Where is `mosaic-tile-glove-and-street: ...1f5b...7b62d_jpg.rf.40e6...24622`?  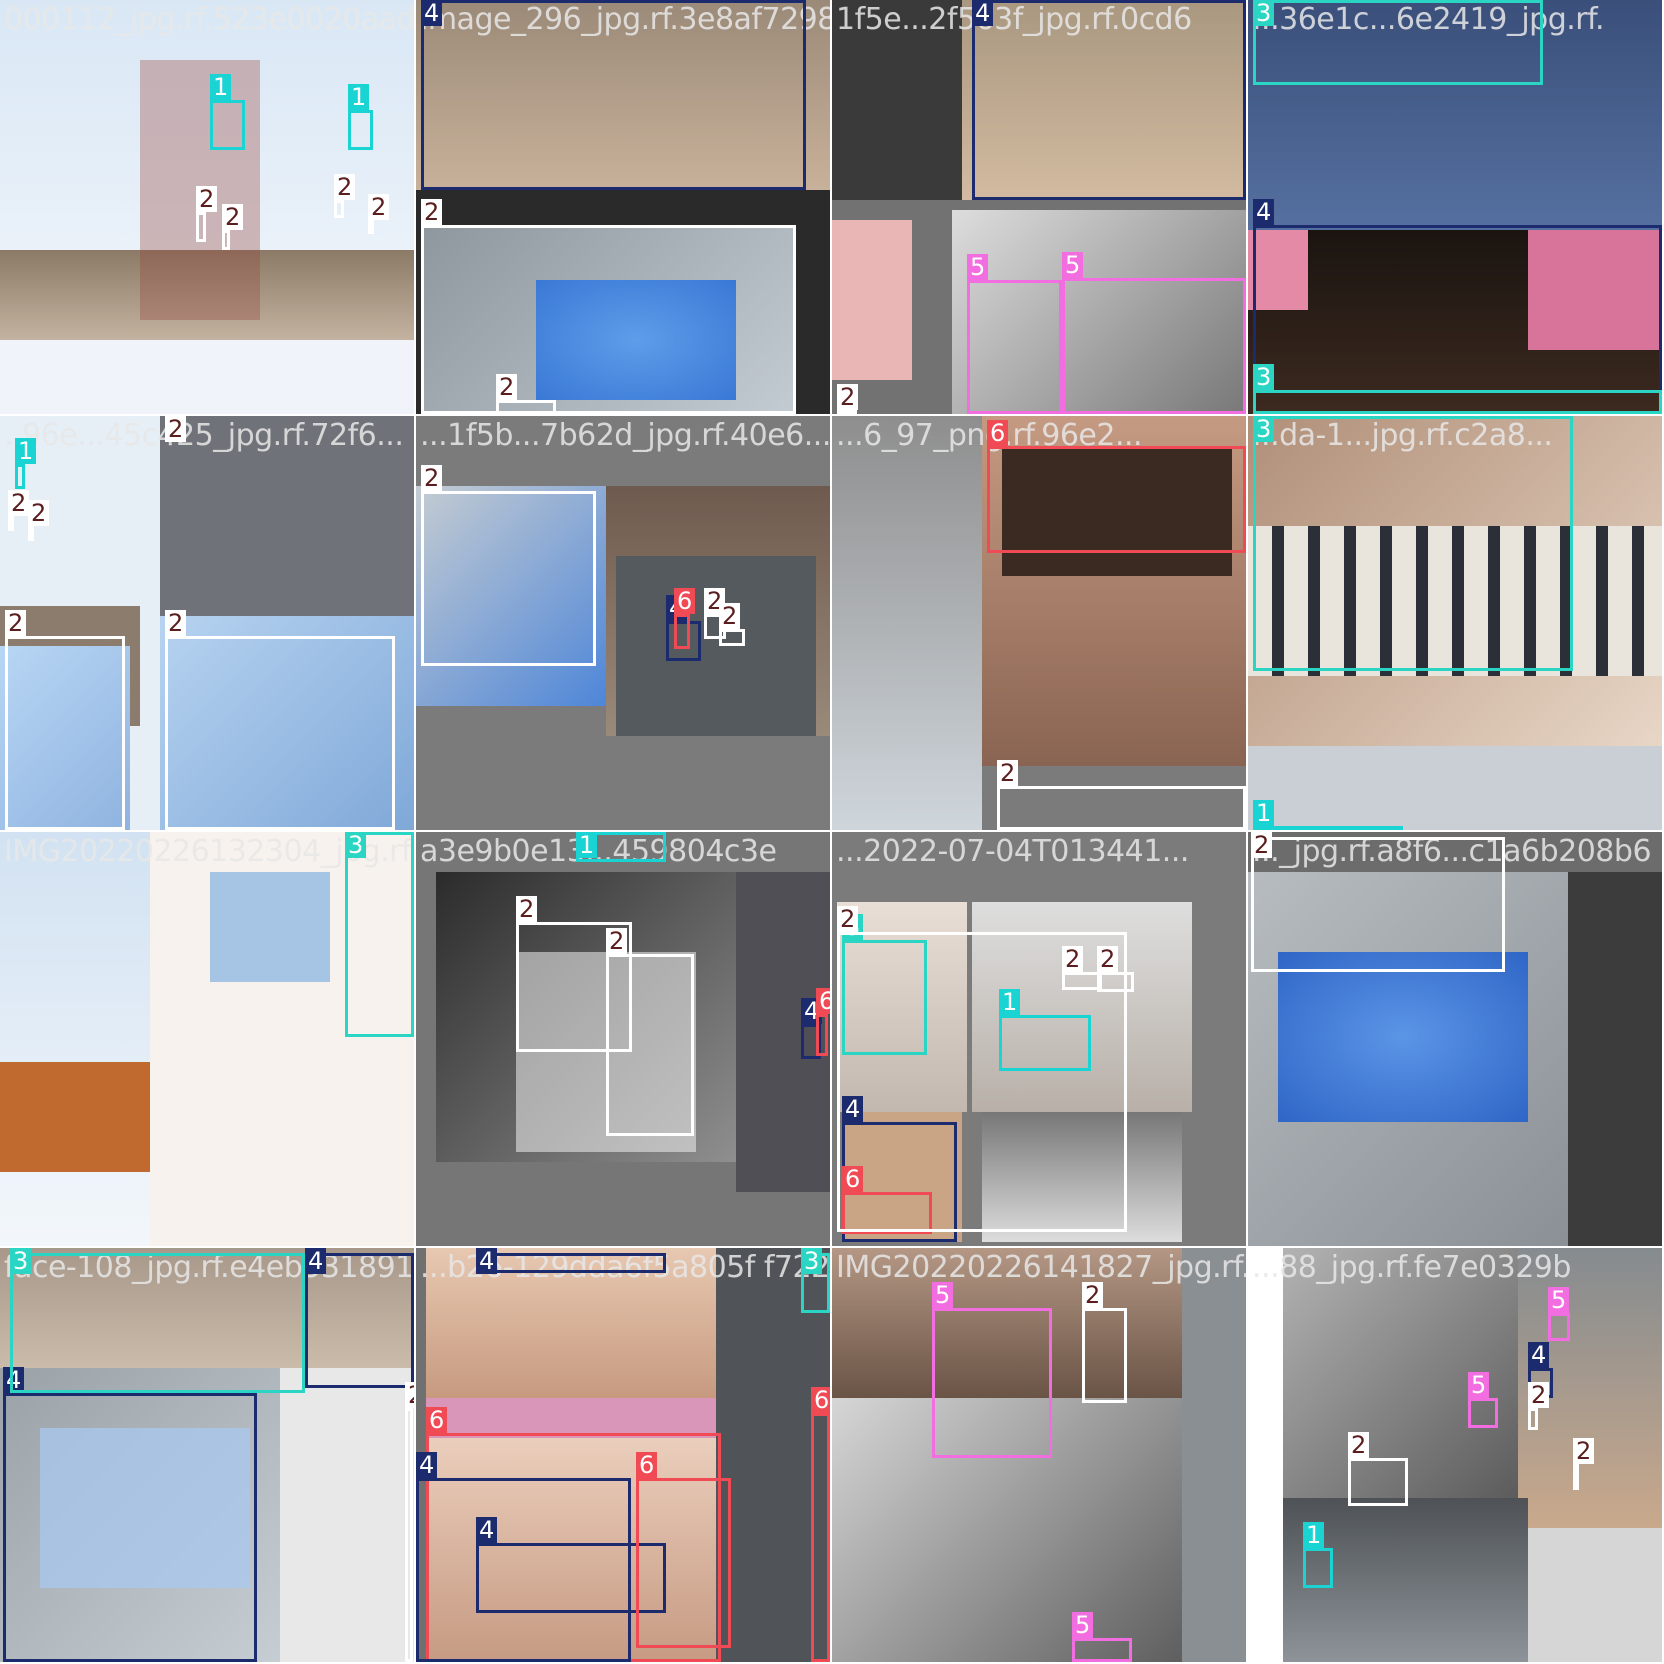 mosaic-tile-glove-and-street: ...1f5b...7b62d_jpg.rf.40e6...24622 is located at coordinates (623, 623).